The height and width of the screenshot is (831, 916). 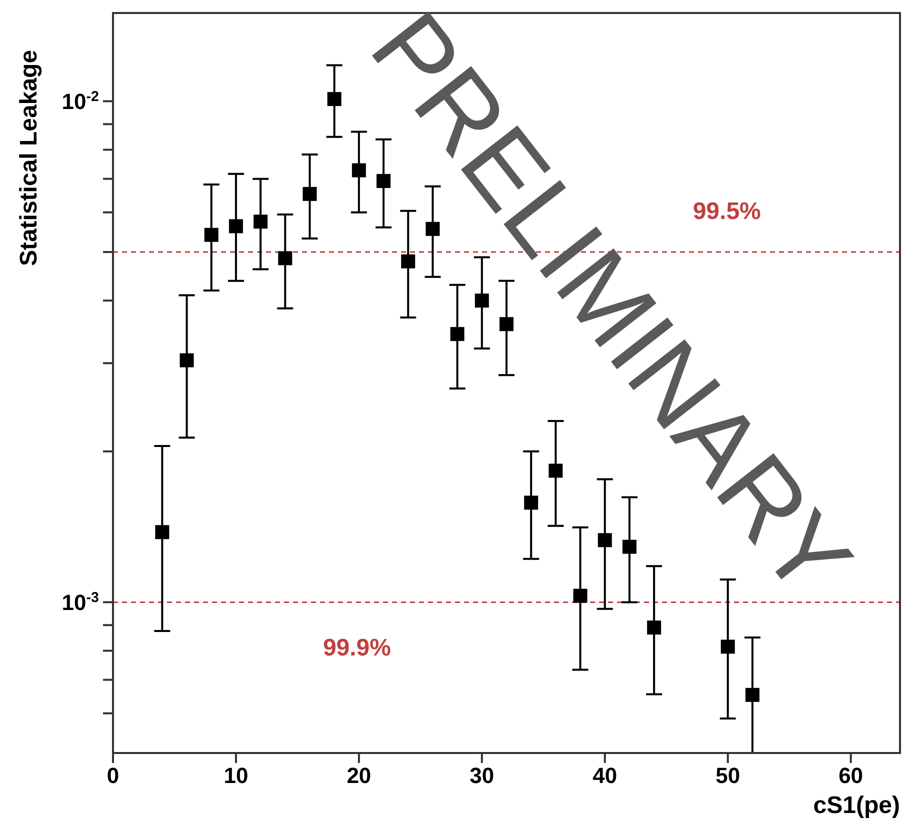 I want to click on x-tick-label: 30, so click(x=482, y=775).